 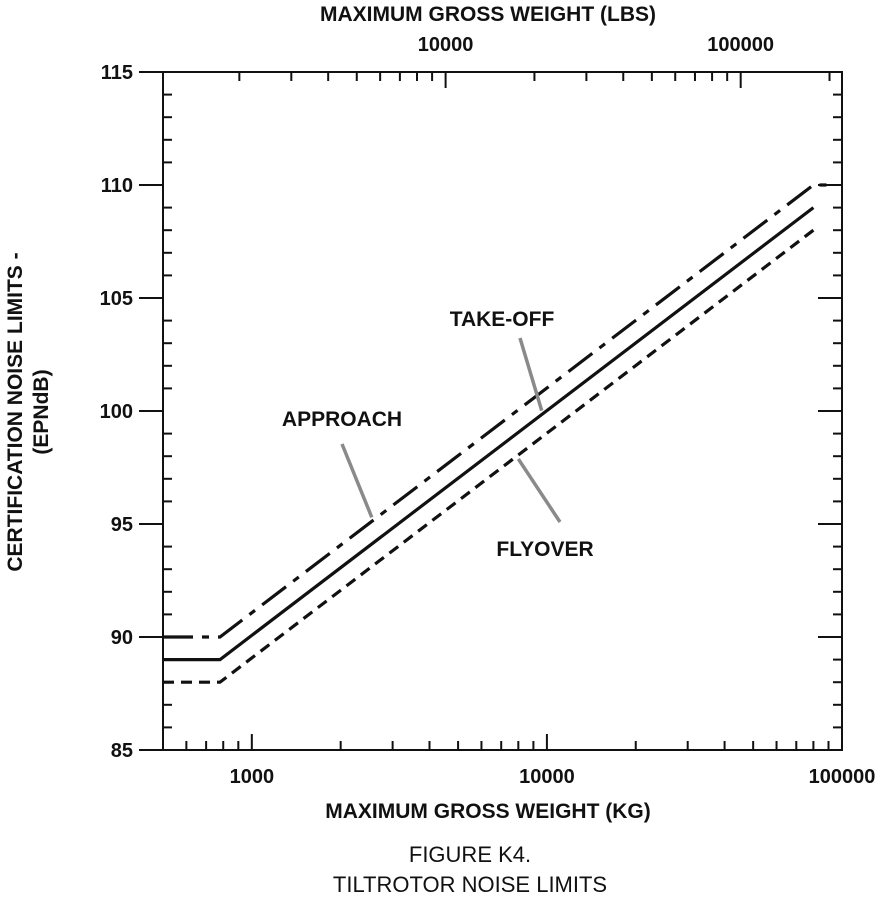 What do you see at coordinates (122, 751) in the screenshot?
I see `y-tick-label: 85` at bounding box center [122, 751].